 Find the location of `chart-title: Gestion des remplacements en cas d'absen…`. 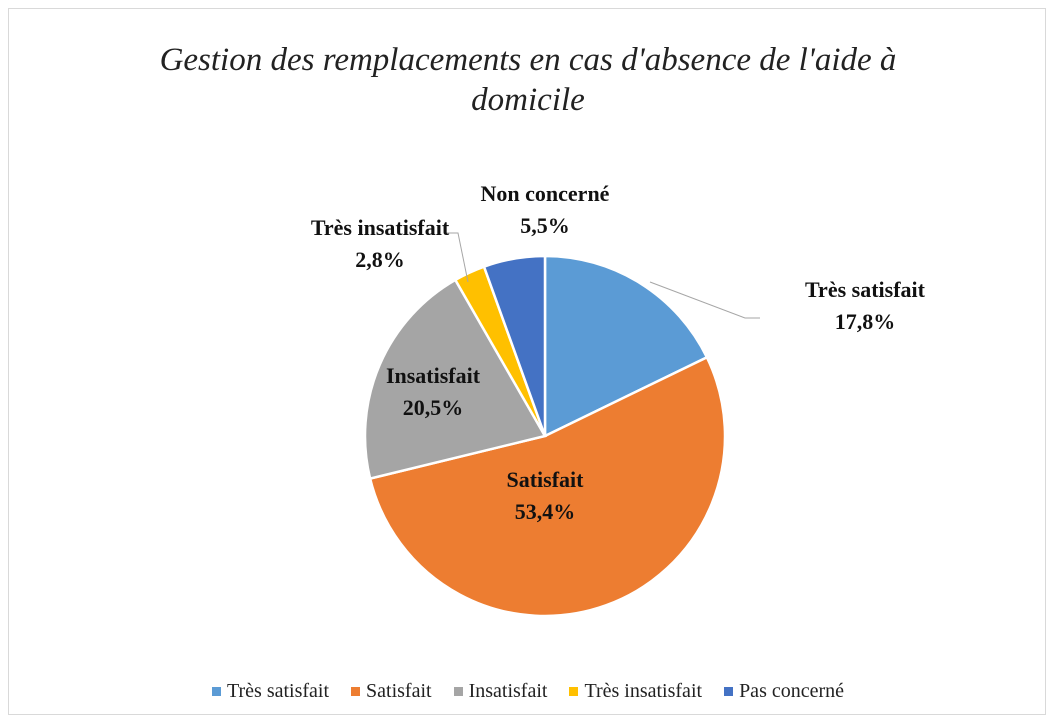

chart-title: Gestion des remplacements en cas d'absen… is located at coordinates (528, 80).